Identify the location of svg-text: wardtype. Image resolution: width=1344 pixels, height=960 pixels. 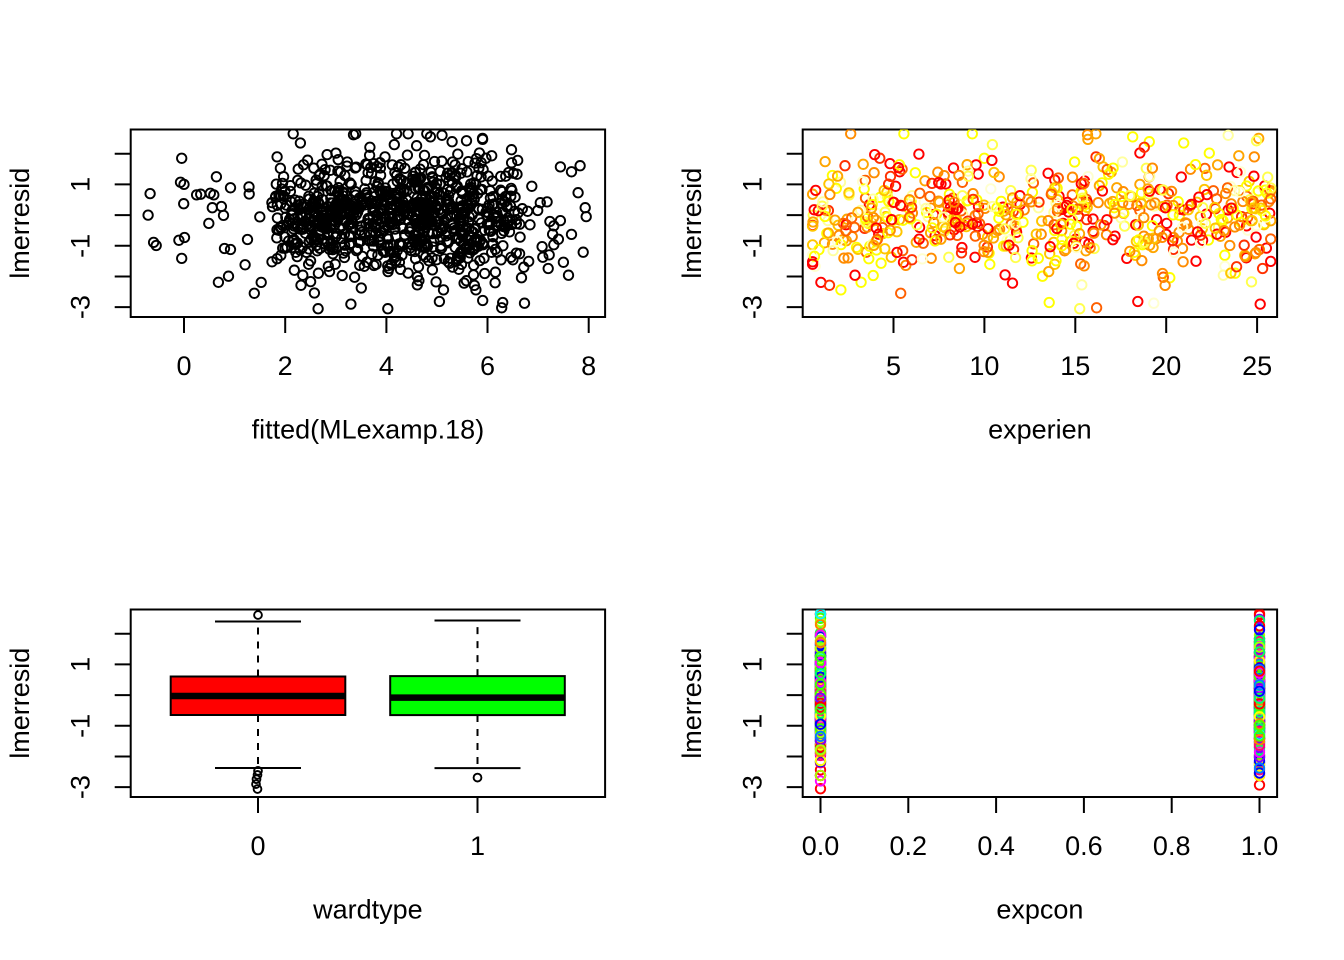
(367, 910).